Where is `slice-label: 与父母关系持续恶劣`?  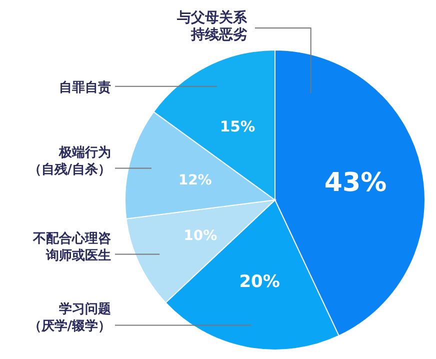
slice-label: 与父母关系持续恶劣 is located at coordinates (212, 26).